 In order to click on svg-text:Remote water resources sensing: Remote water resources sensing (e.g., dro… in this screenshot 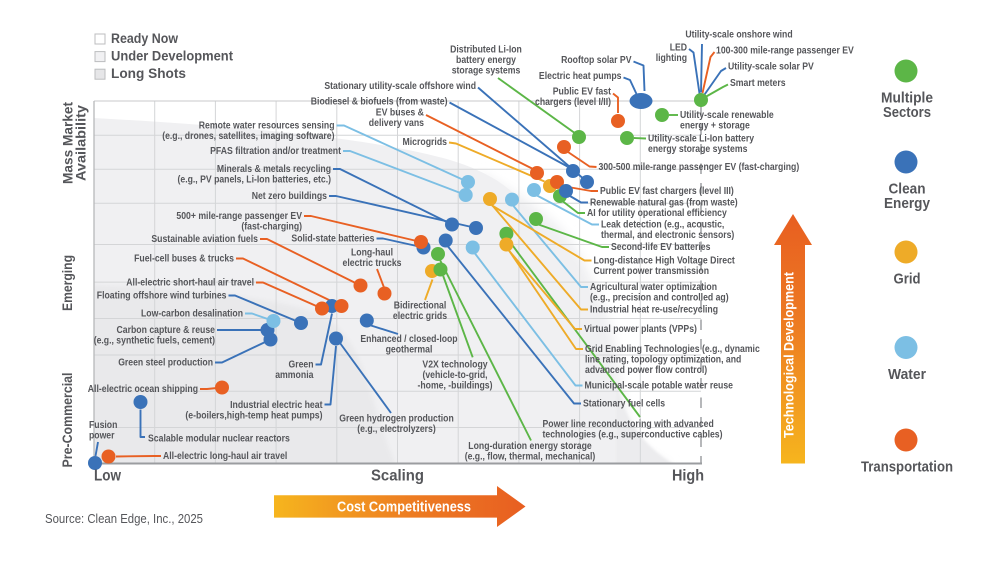, I will do `click(248, 130)`.